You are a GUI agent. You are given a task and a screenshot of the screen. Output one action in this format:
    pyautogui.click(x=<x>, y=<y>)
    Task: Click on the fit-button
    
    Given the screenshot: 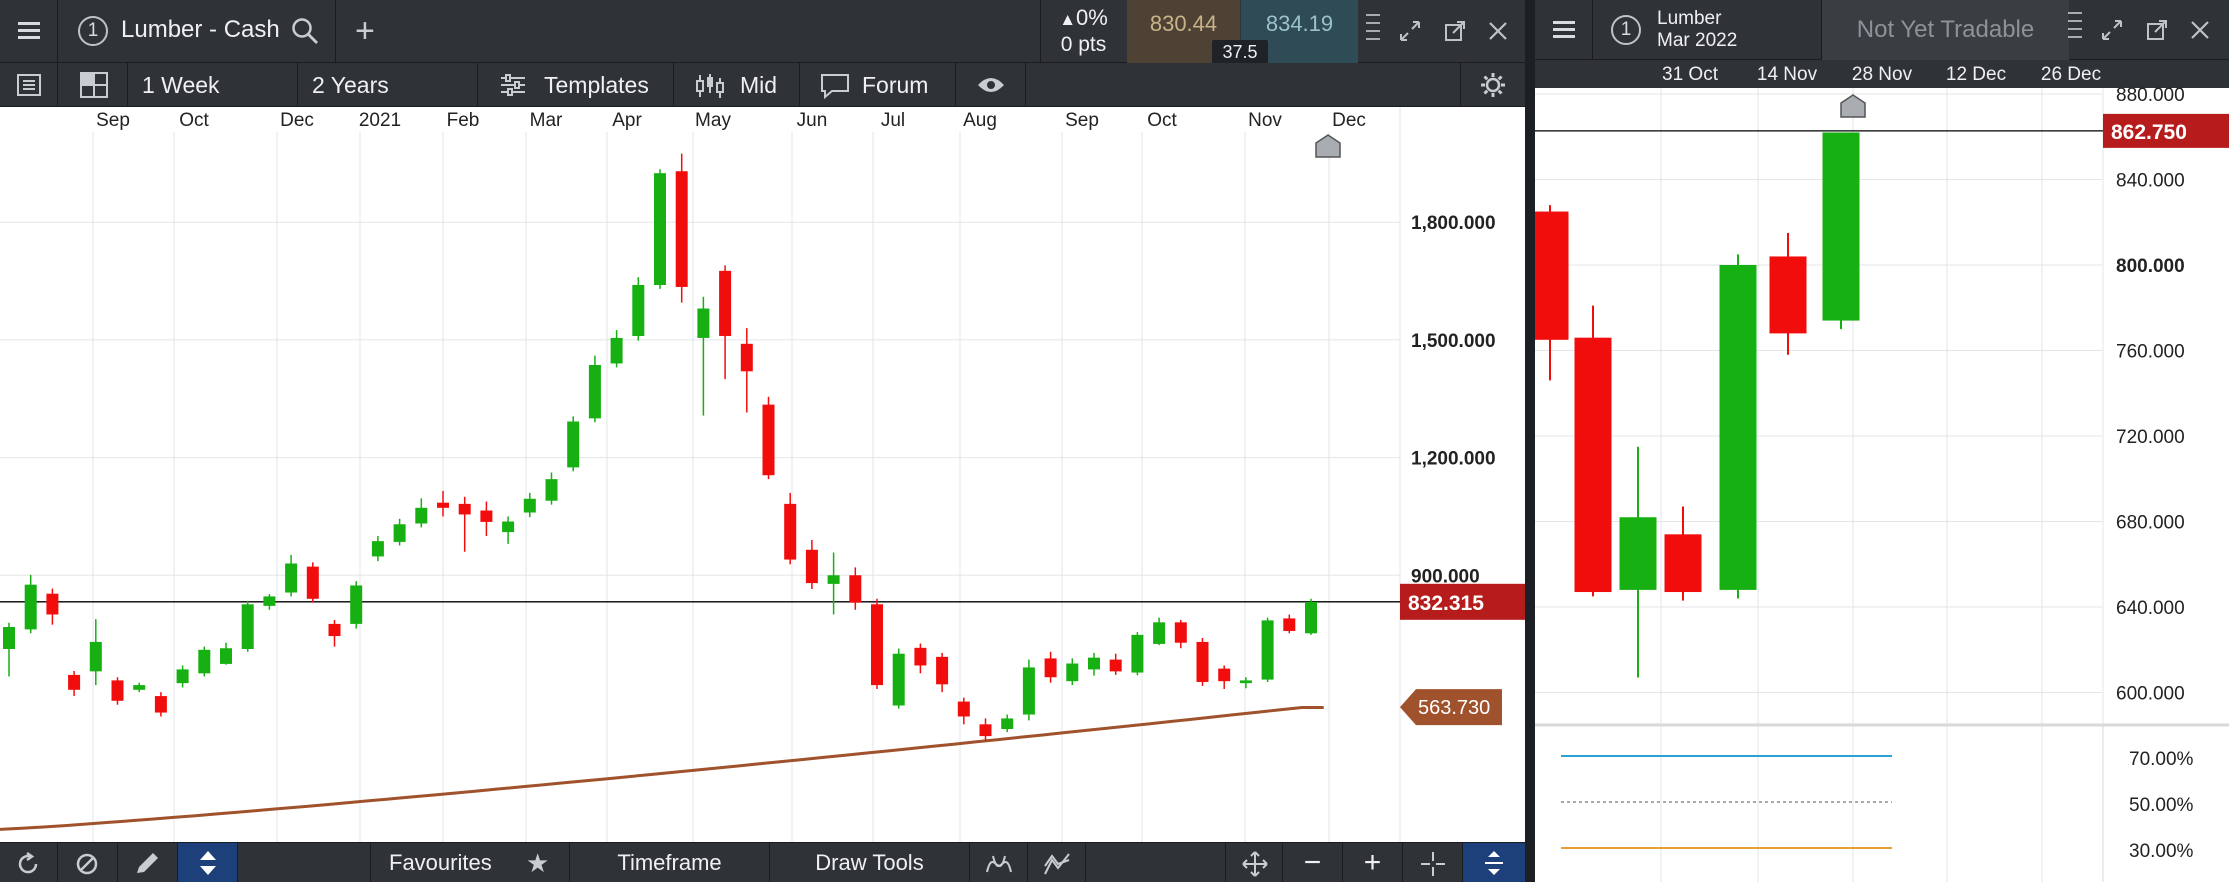 What is the action you would take?
    pyautogui.click(x=1494, y=862)
    